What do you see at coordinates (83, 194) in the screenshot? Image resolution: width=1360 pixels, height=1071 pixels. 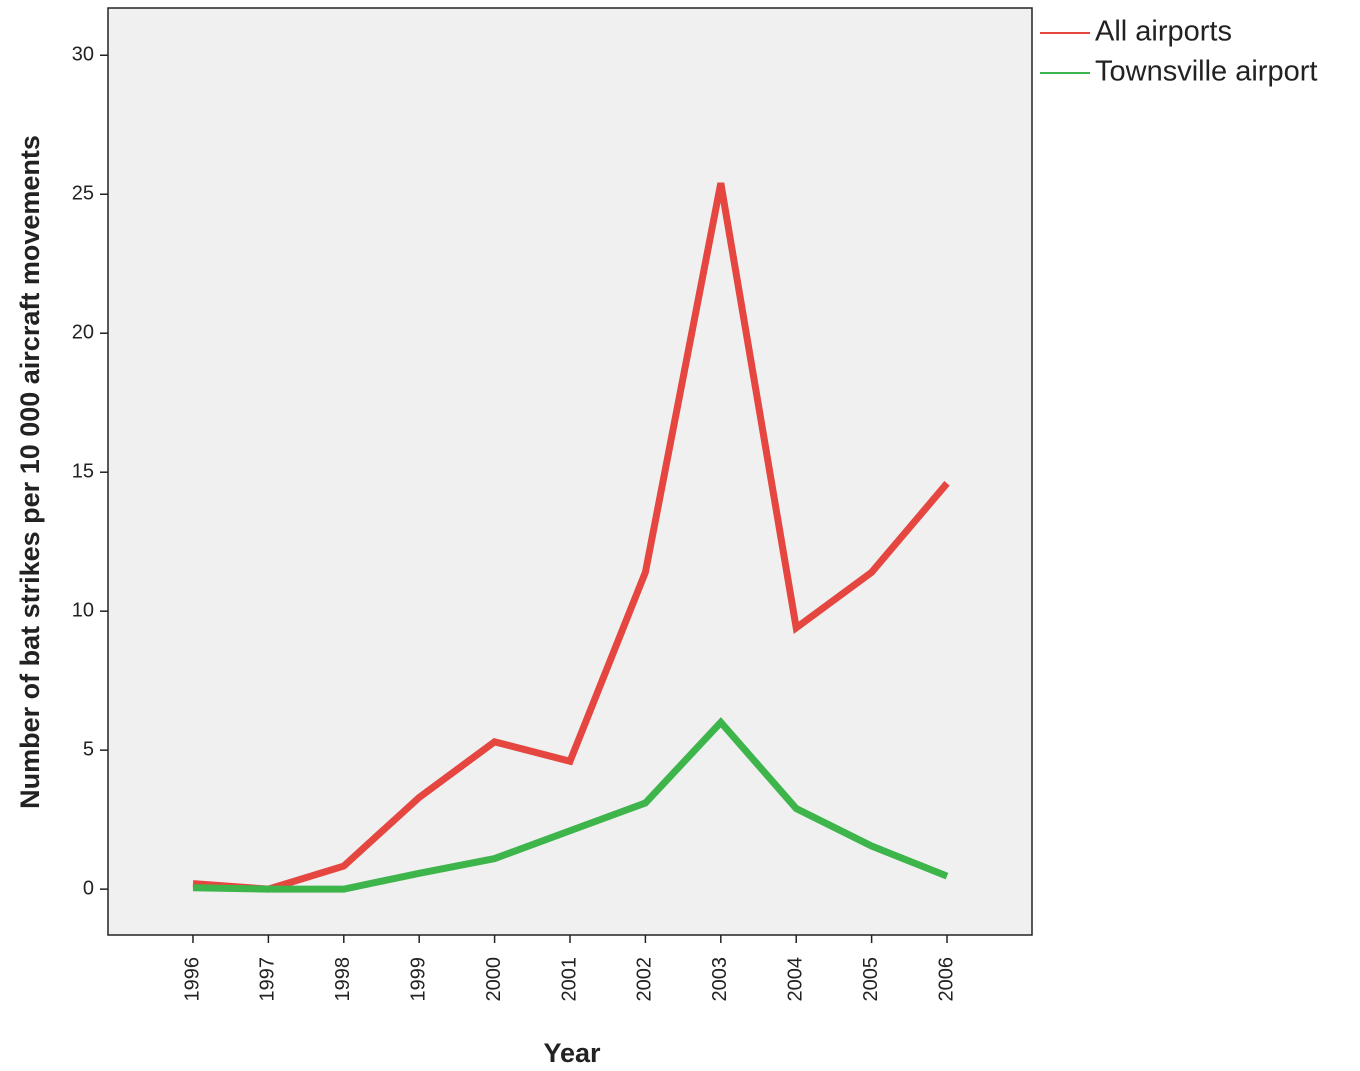 I see `y-tick-label: 25` at bounding box center [83, 194].